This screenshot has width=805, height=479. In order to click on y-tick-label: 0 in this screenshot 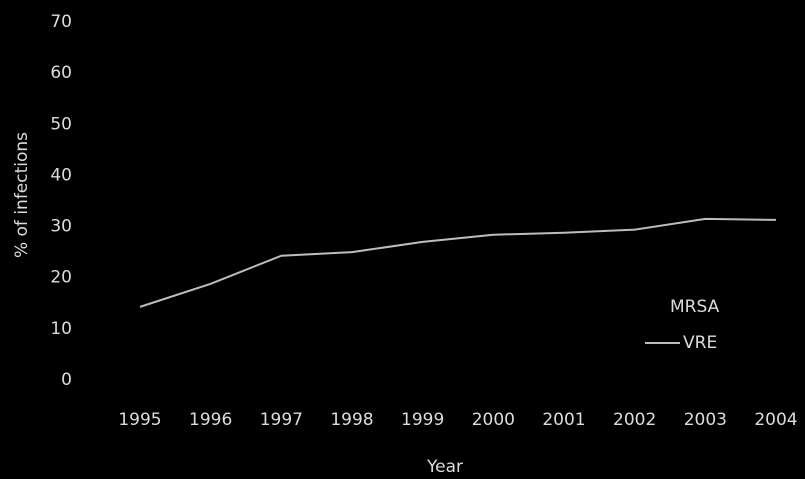, I will do `click(66, 380)`.